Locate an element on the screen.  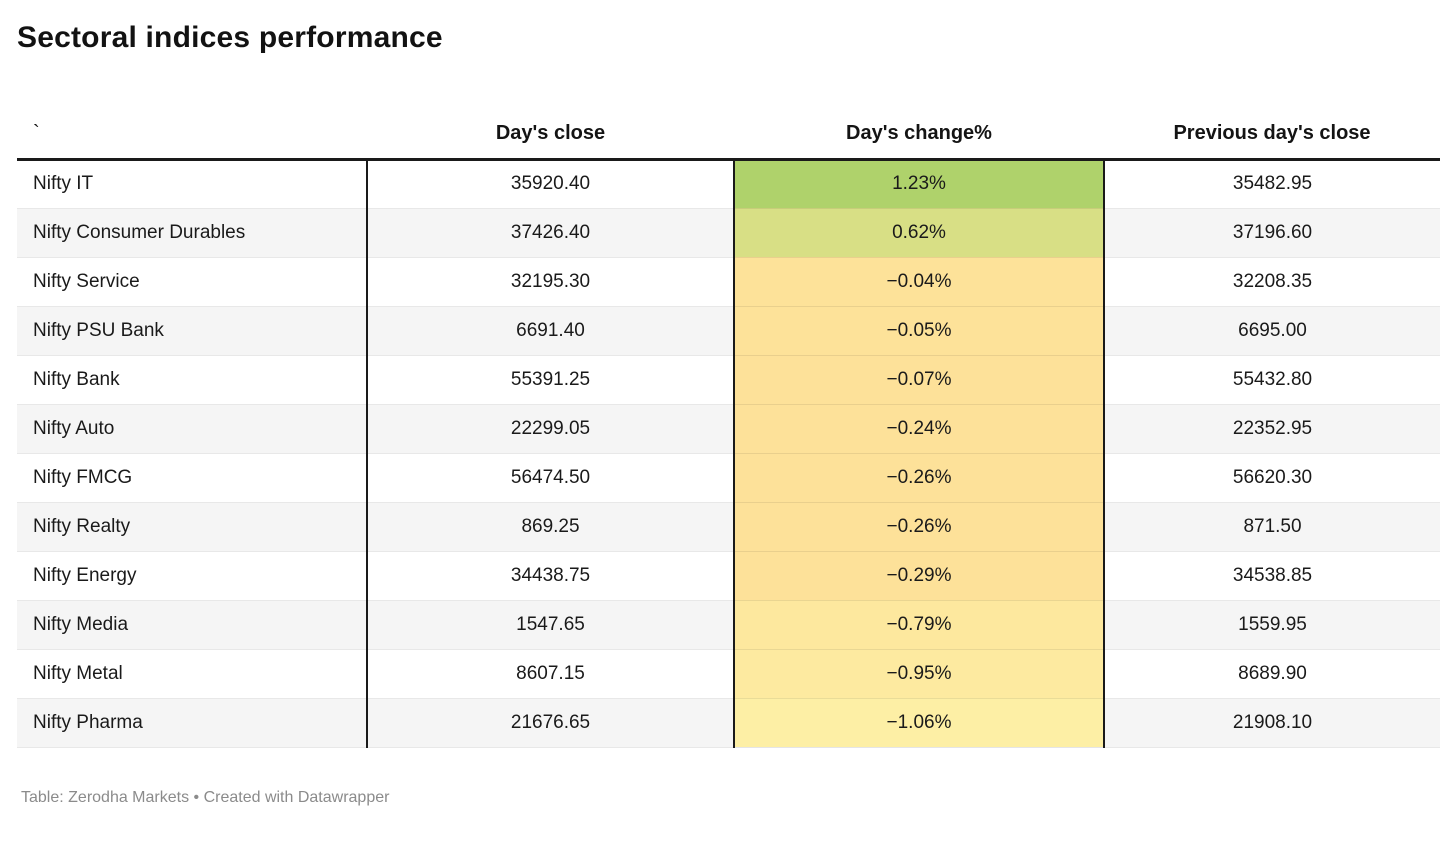
prev-close-cell: 8689.90 is located at coordinates (1272, 673).